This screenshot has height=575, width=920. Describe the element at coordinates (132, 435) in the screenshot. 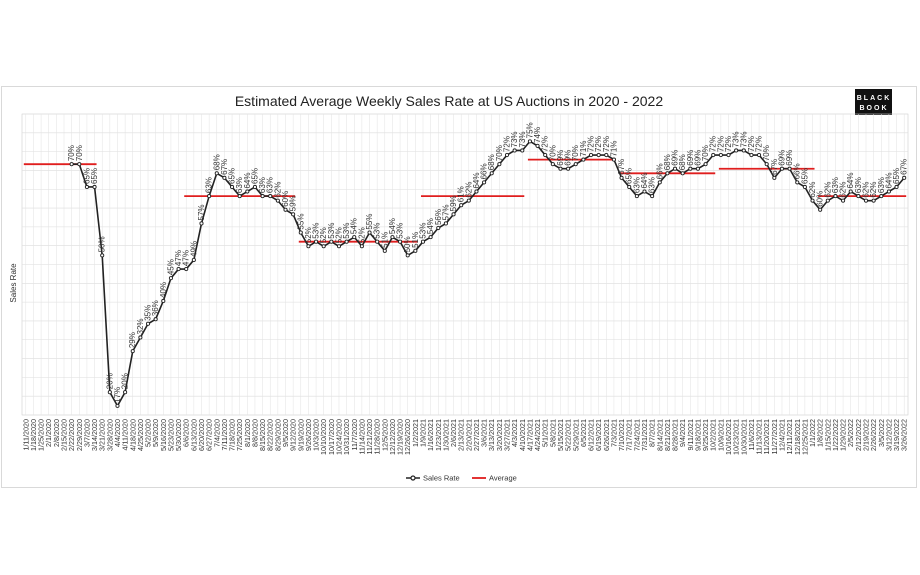

I see `x-tick-label: 4/18/2020` at that location.